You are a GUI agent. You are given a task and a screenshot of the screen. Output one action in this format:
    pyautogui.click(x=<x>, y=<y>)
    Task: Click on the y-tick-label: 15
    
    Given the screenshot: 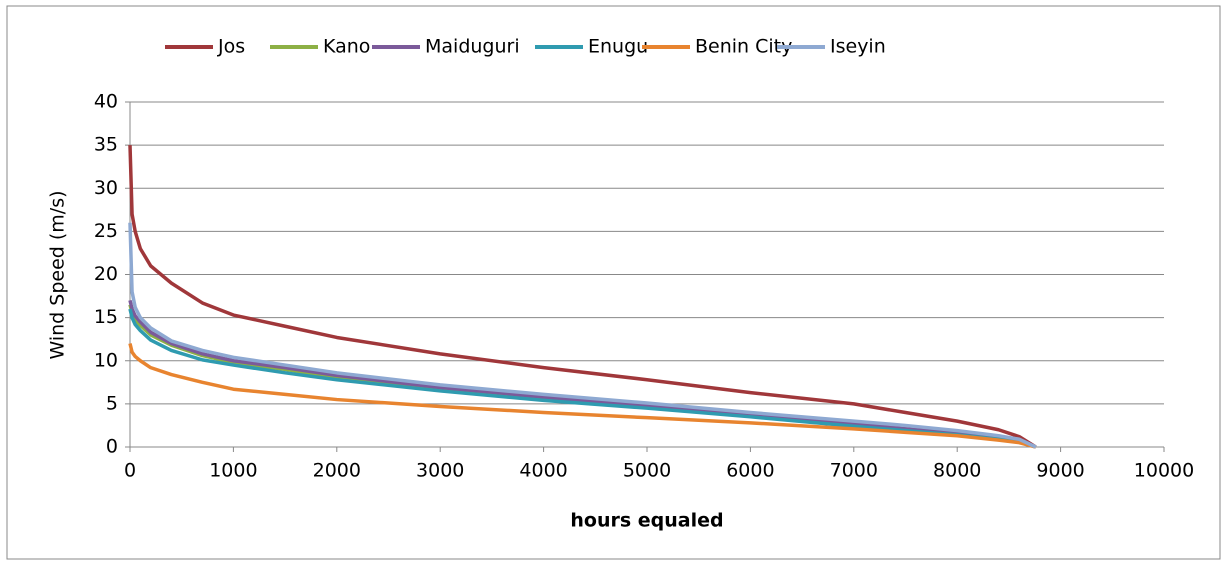 What is the action you would take?
    pyautogui.click(x=106, y=317)
    